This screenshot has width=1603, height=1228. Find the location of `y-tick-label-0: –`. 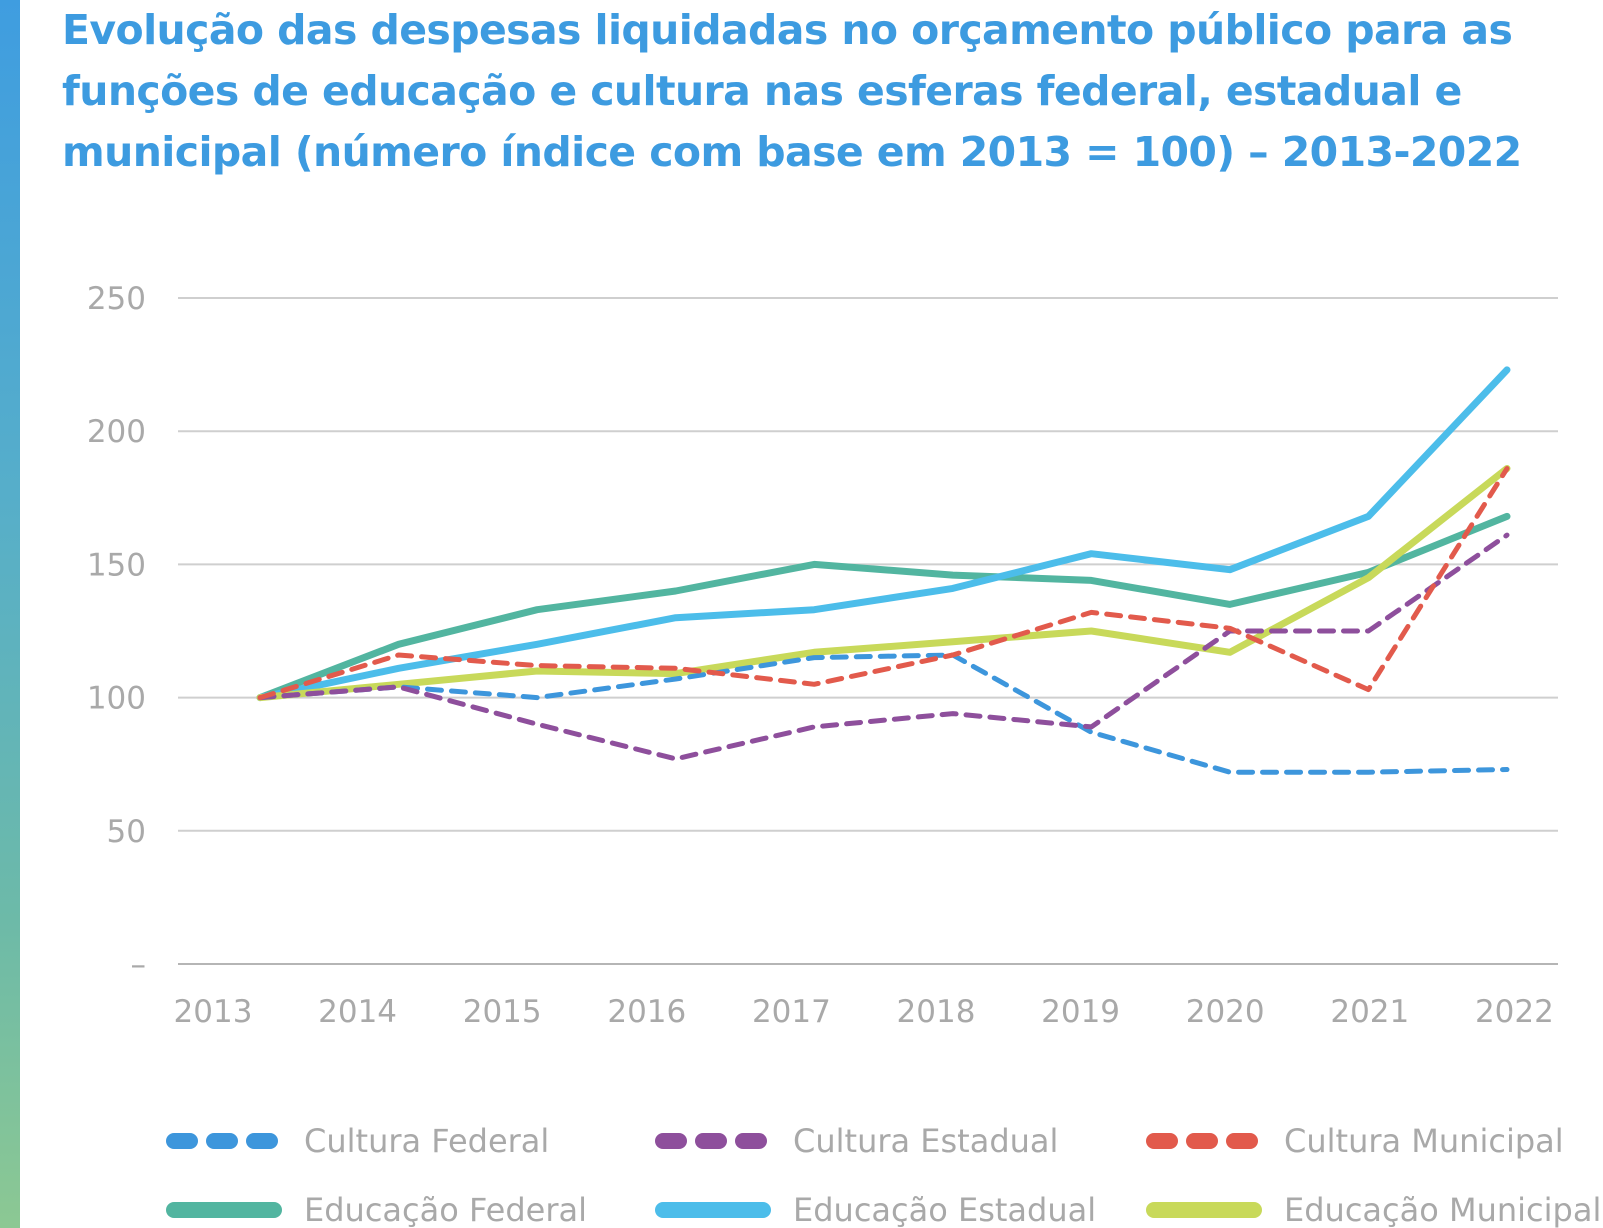

y-tick-label-0: – is located at coordinates (139, 965).